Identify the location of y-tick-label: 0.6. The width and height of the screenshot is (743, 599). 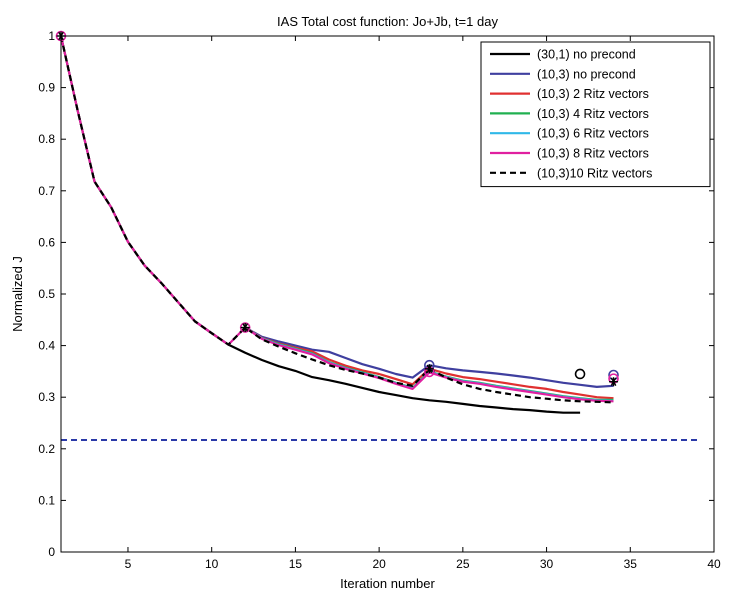
(46, 242).